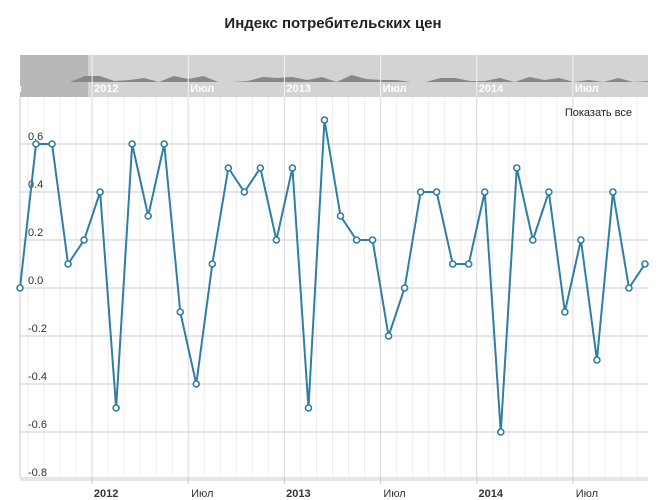  Describe the element at coordinates (37, 377) in the screenshot. I see `y-tick-label: -0.4` at that location.